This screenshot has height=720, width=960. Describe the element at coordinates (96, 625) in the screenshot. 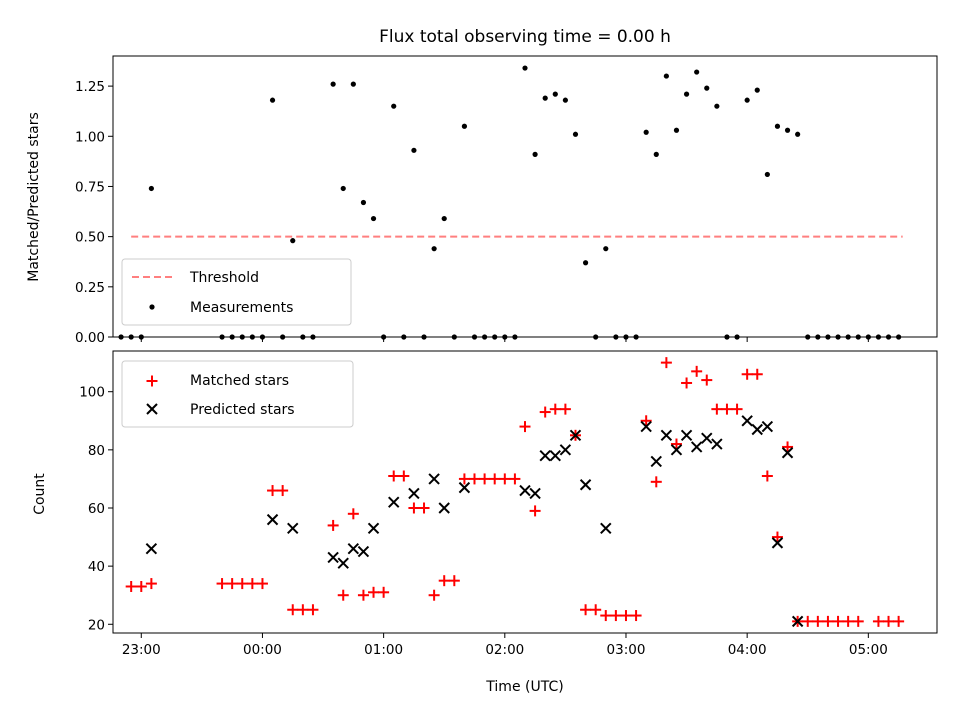

I see `bottom-ytick-label: 20` at that location.